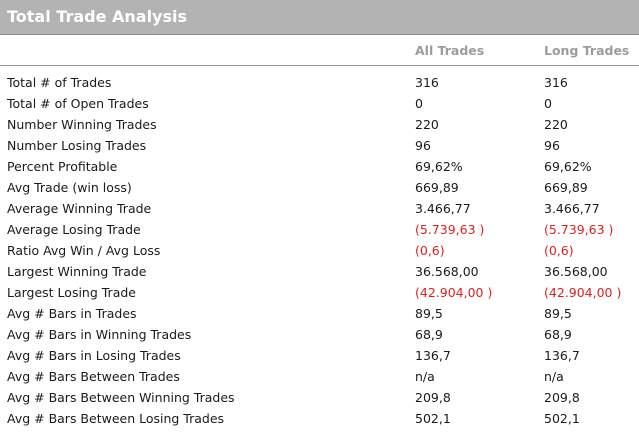  I want to click on table-row: Number Losing Trades 96 96, so click(319, 145).